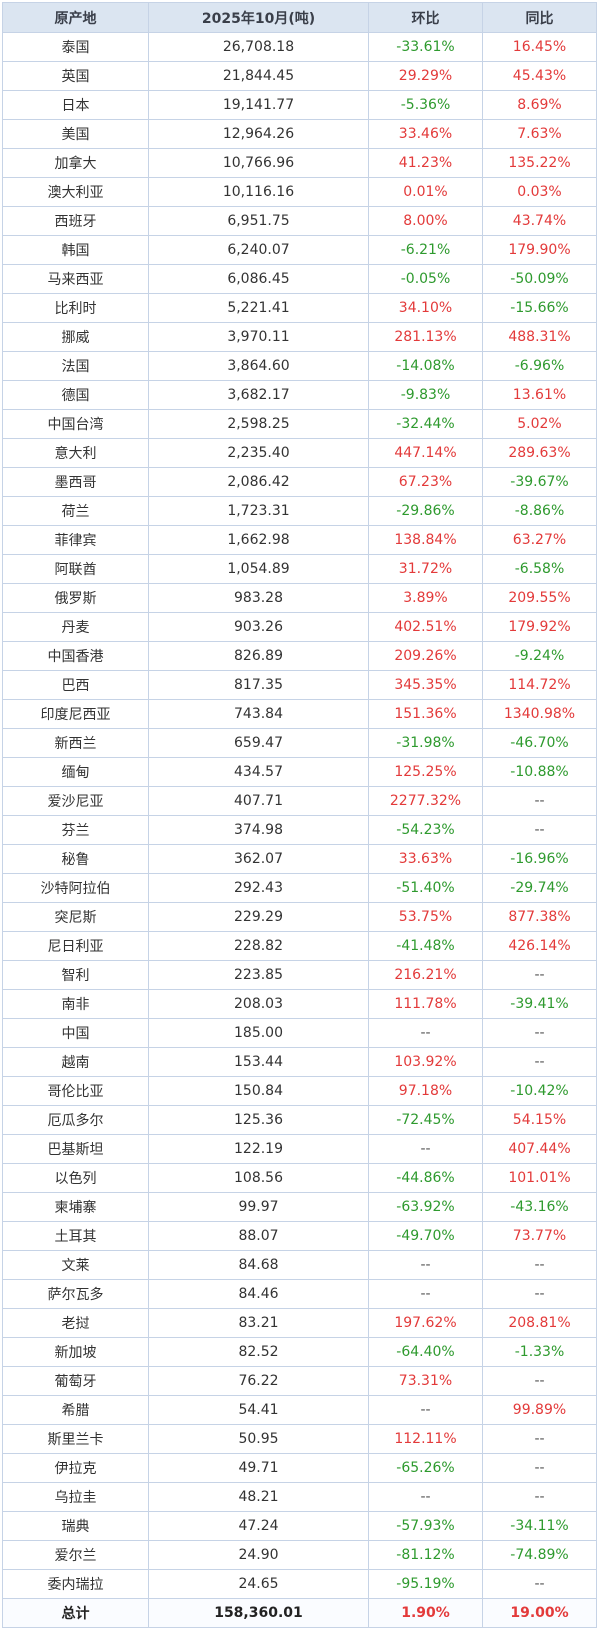 The width and height of the screenshot is (600, 1628). Describe the element at coordinates (425, 1526) in the screenshot. I see `mom-cell: -57.93%` at that location.